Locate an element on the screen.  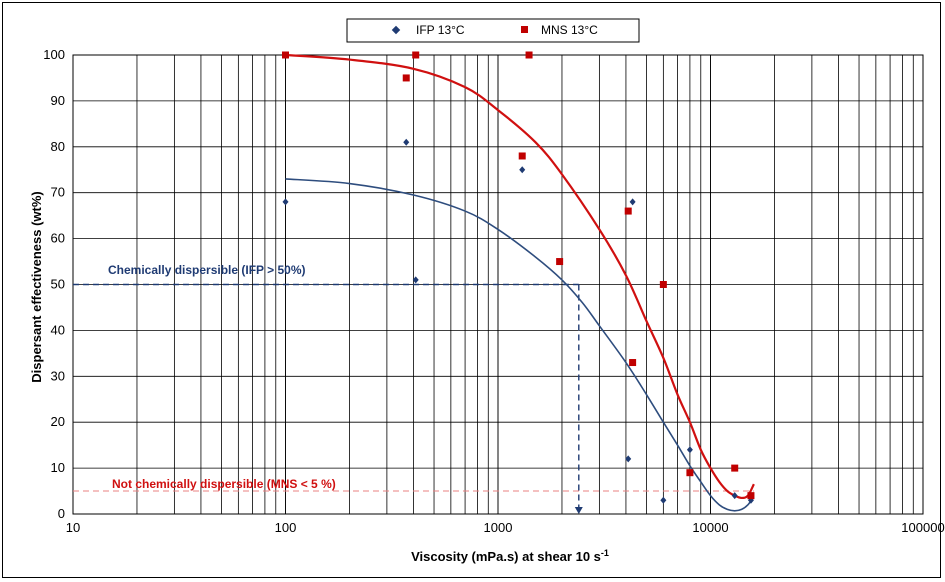
legend: IFP 13°C MNS 13°C is located at coordinates (493, 30).